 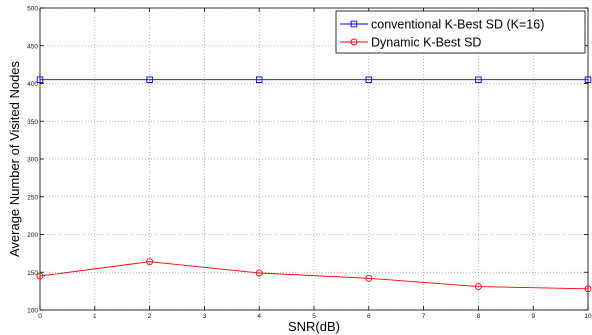 I want to click on x-tick-label: 5, so click(x=314, y=316).